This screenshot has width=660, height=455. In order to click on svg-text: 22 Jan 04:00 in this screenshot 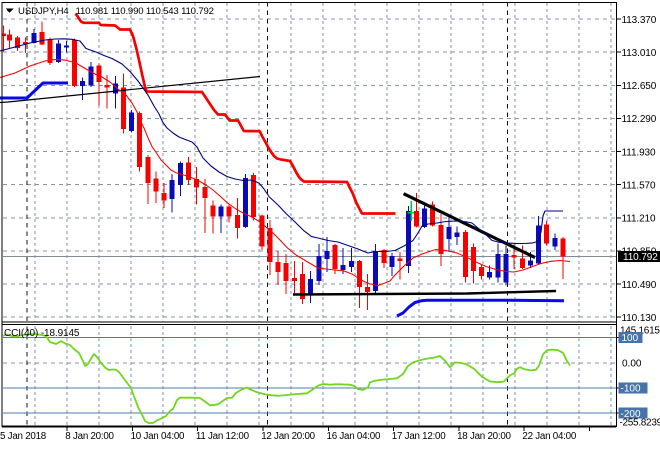, I will do `click(549, 436)`.